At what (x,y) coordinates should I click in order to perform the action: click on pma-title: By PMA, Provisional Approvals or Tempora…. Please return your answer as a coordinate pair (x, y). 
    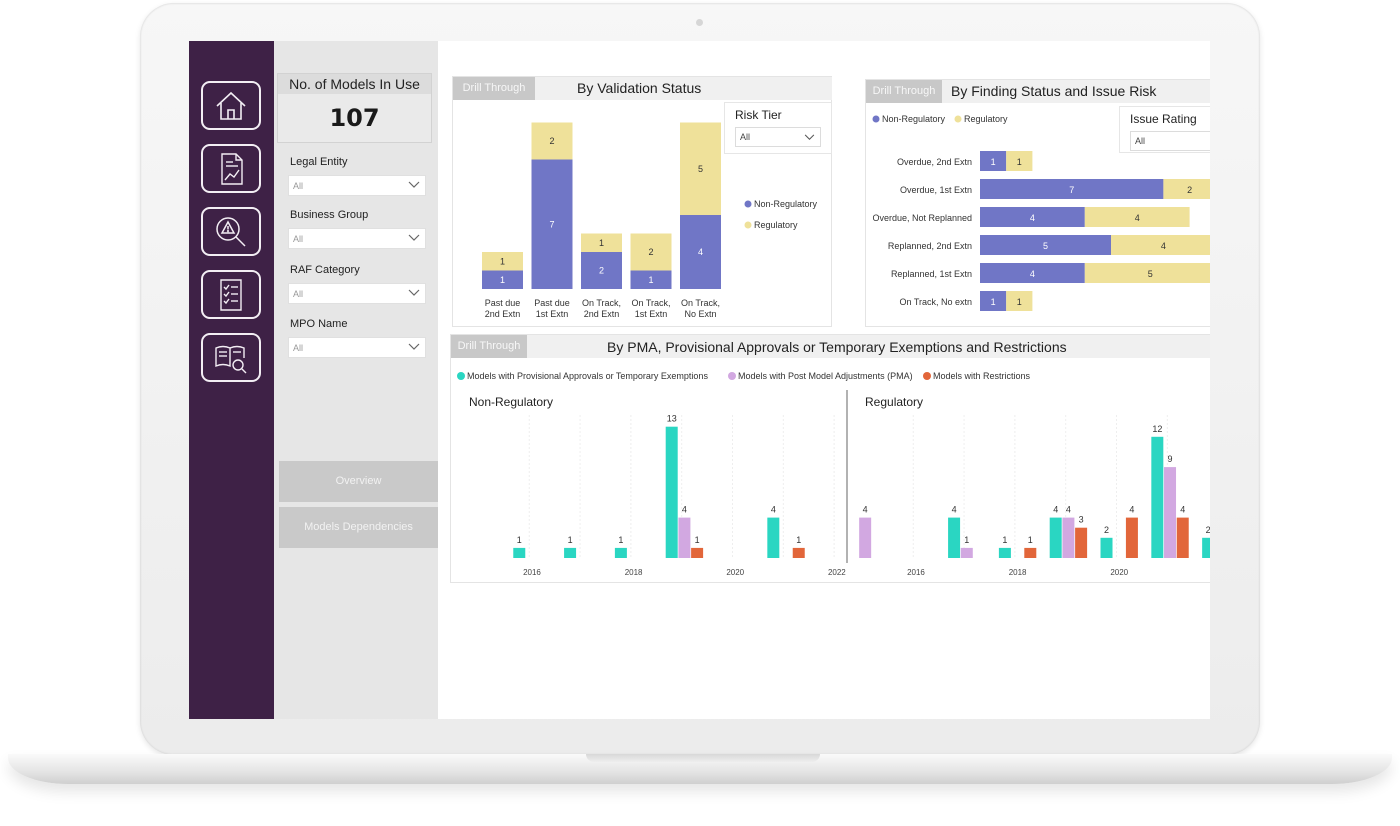
    Looking at the image, I should click on (837, 347).